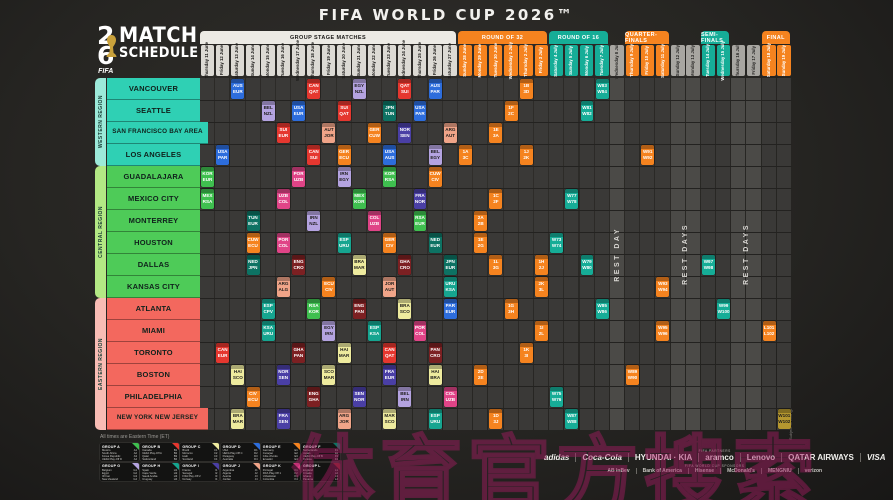  Describe the element at coordinates (450, 132) in the screenshot. I see `match-cell: ARG AUT` at that location.